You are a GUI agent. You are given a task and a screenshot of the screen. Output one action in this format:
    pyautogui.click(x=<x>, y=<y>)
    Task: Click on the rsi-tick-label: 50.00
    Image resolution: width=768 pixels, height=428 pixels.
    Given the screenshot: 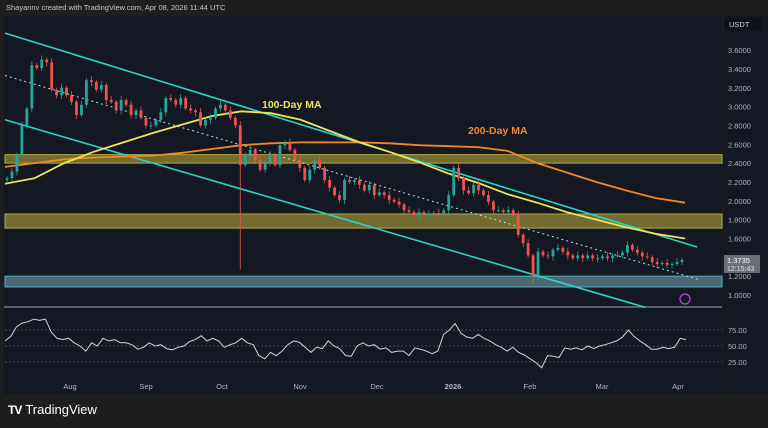 What is the action you would take?
    pyautogui.click(x=737, y=346)
    